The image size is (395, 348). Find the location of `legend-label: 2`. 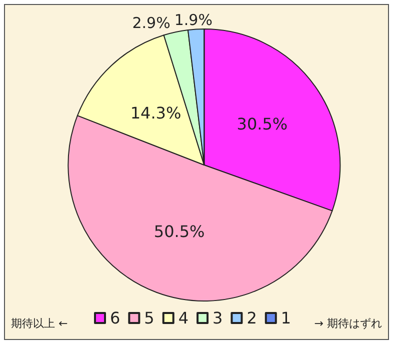

legend-label: 2 is located at coordinates (251, 318).